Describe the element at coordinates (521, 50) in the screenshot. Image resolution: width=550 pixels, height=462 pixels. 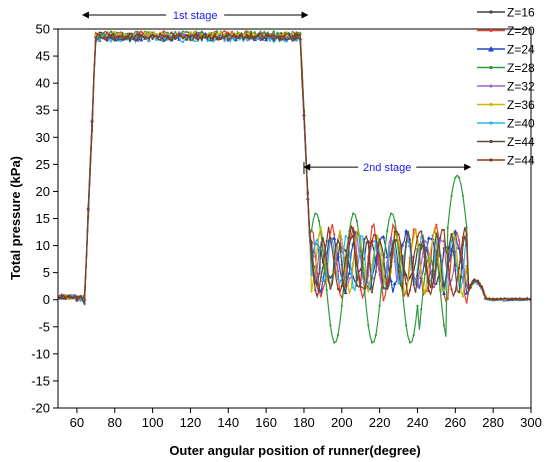
I see `legend-label: Z=24` at that location.